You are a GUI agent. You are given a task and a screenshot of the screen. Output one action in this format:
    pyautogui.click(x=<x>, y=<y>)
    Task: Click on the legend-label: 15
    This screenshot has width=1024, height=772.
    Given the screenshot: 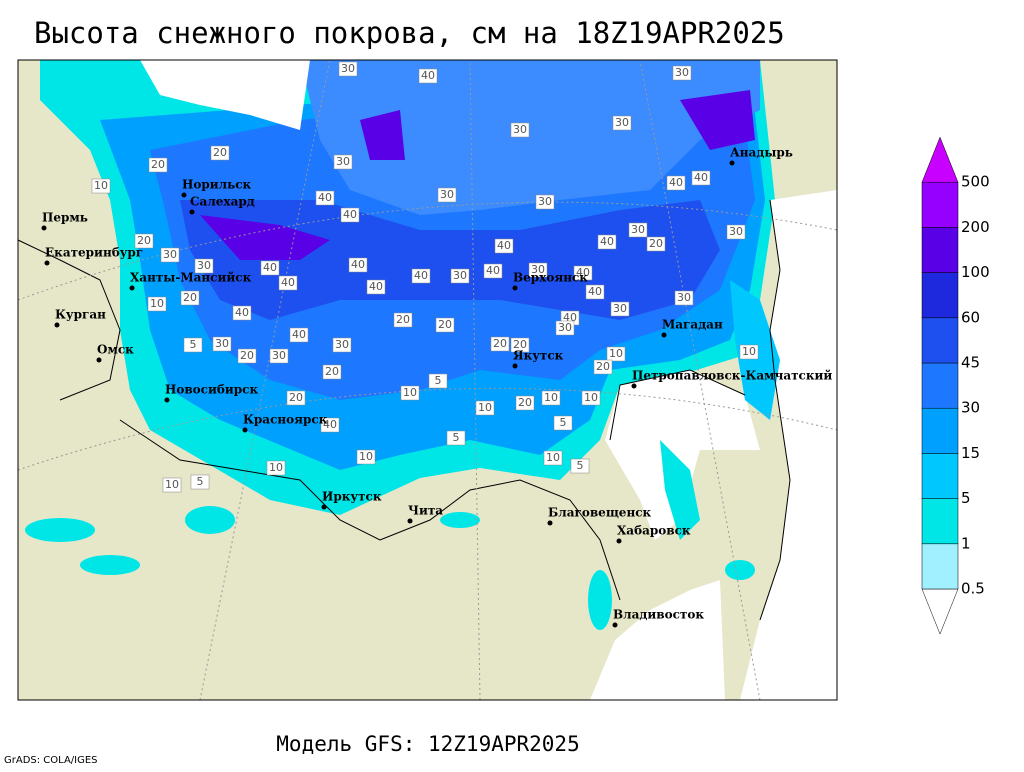 What is the action you would take?
    pyautogui.click(x=970, y=453)
    